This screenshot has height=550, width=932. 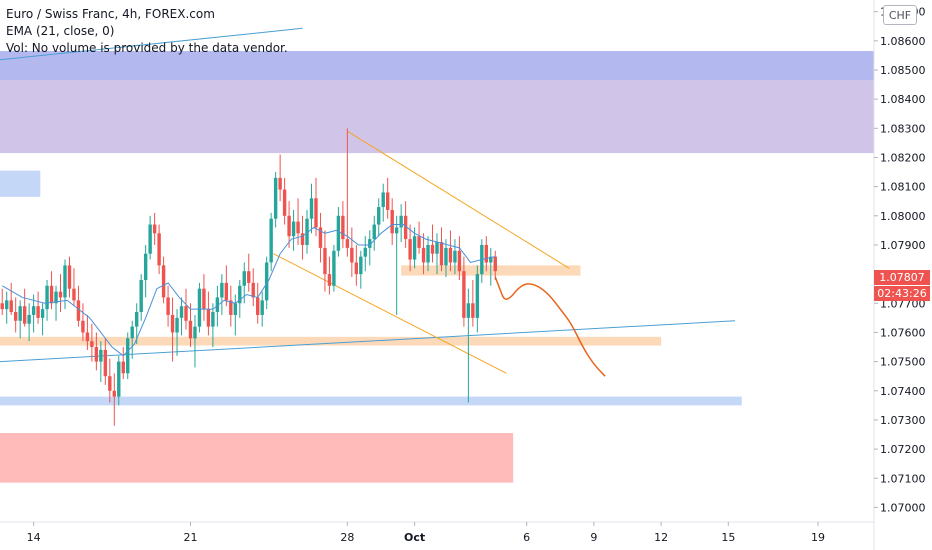 I want to click on orange-zone-lower, so click(x=331, y=341).